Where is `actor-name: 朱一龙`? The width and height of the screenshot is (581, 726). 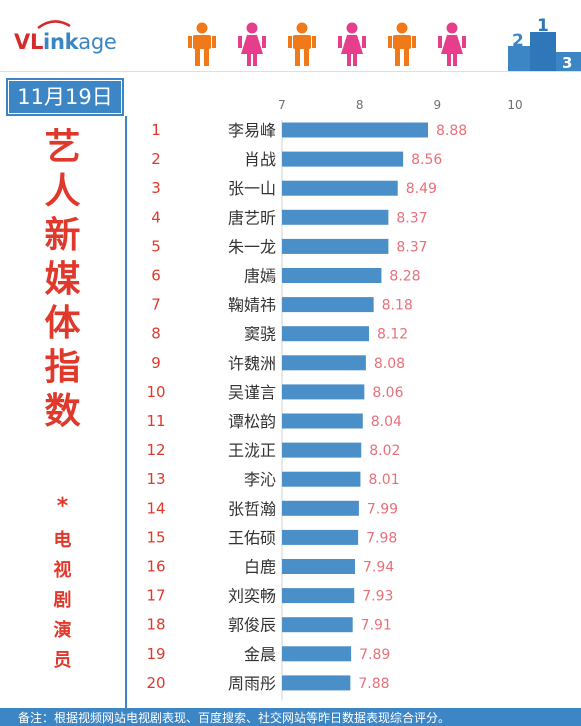 actor-name: 朱一龙 is located at coordinates (252, 246).